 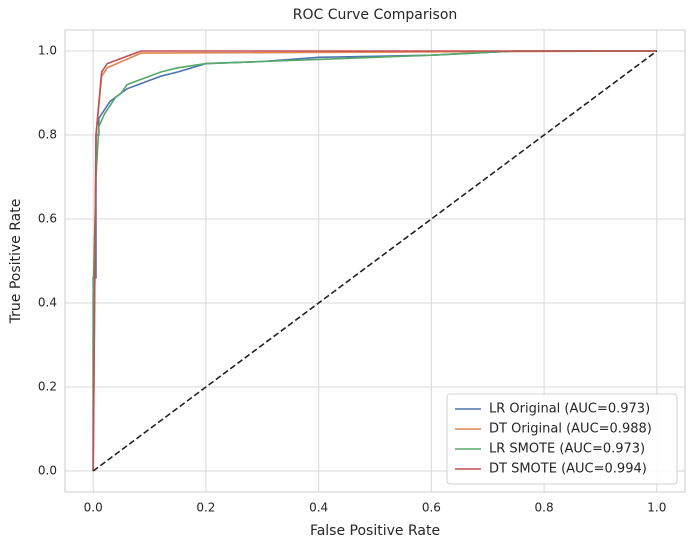 What do you see at coordinates (47, 135) in the screenshot?
I see `y-tick-label: 0.8` at bounding box center [47, 135].